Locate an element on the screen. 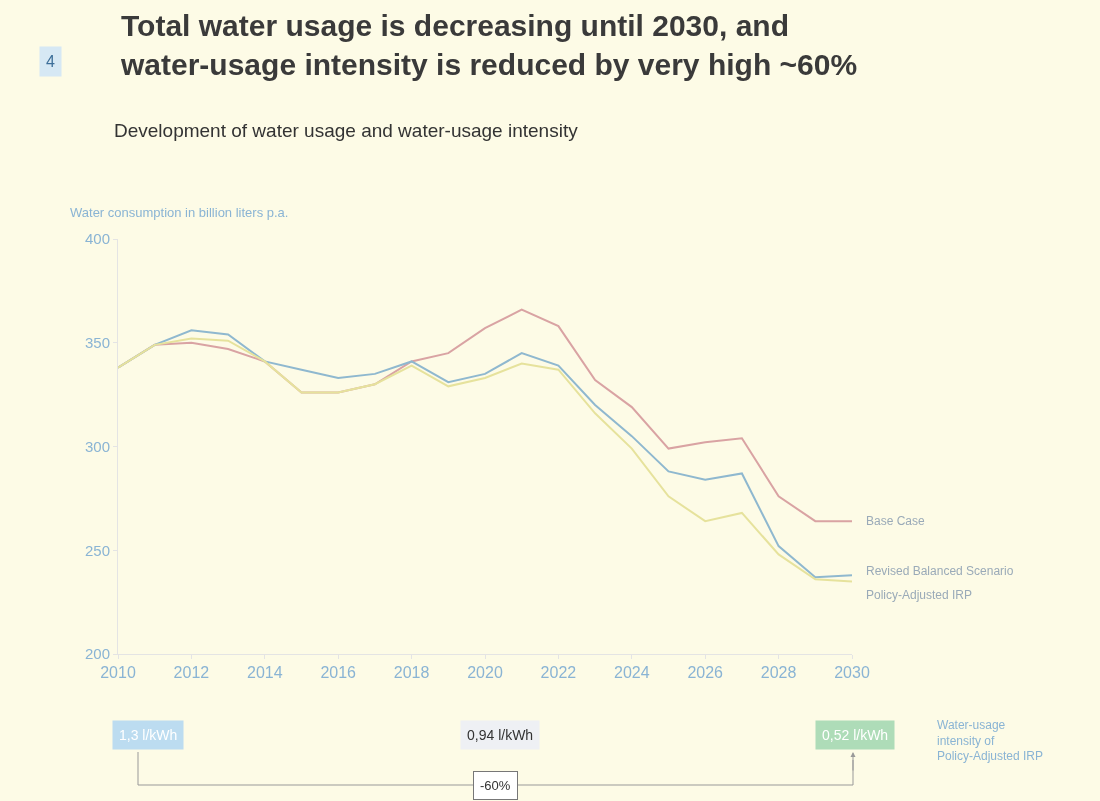 The image size is (1100, 801). text: 4 is located at coordinates (50, 61).